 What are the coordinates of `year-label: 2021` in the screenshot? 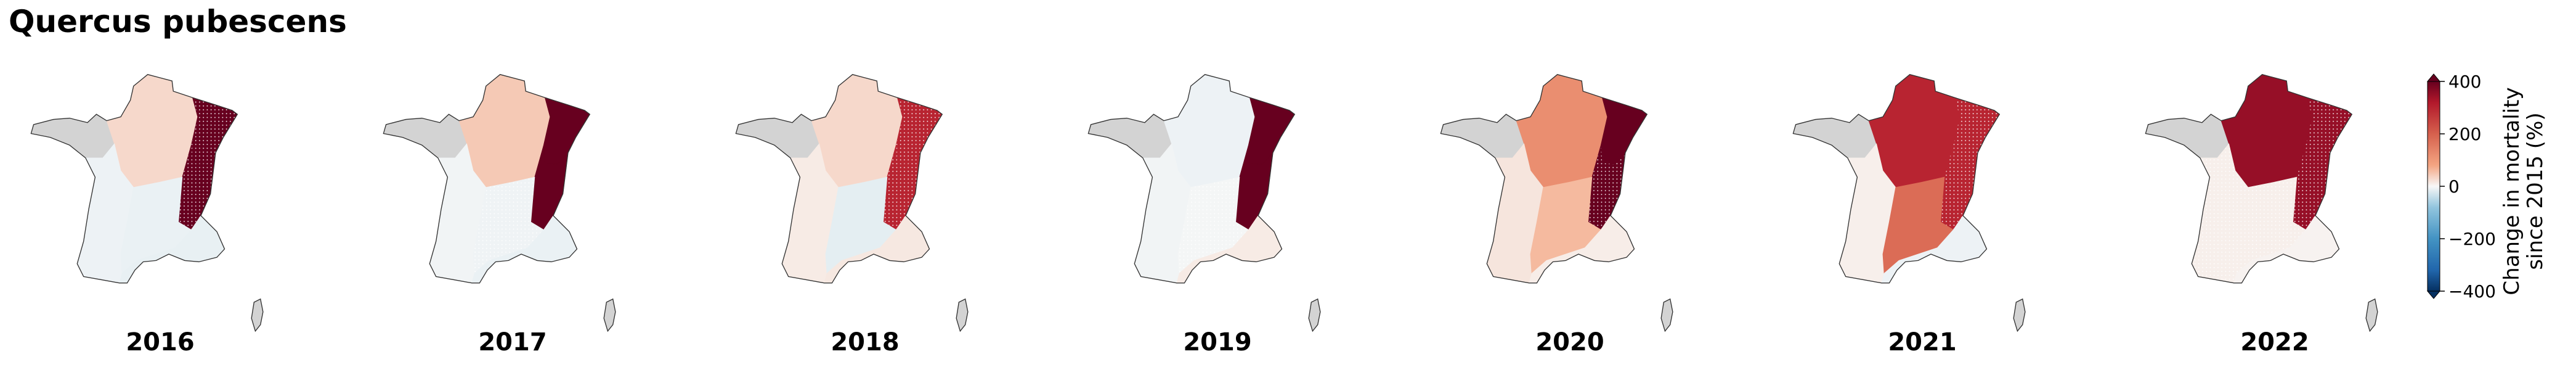 It's located at (1922, 343).